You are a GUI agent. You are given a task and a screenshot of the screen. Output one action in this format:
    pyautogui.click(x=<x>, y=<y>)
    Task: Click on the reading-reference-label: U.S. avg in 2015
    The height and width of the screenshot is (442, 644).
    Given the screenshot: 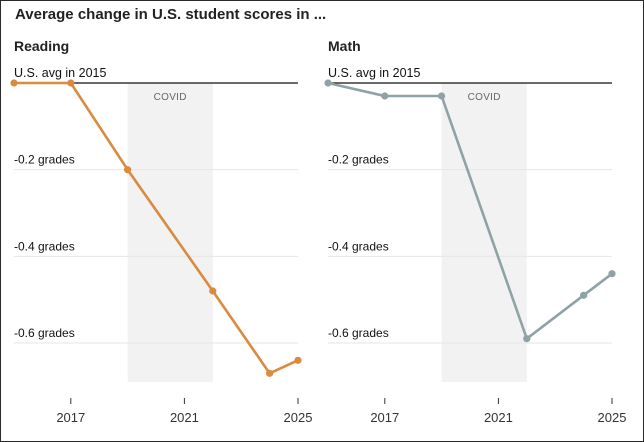 What is the action you would take?
    pyautogui.click(x=60, y=73)
    